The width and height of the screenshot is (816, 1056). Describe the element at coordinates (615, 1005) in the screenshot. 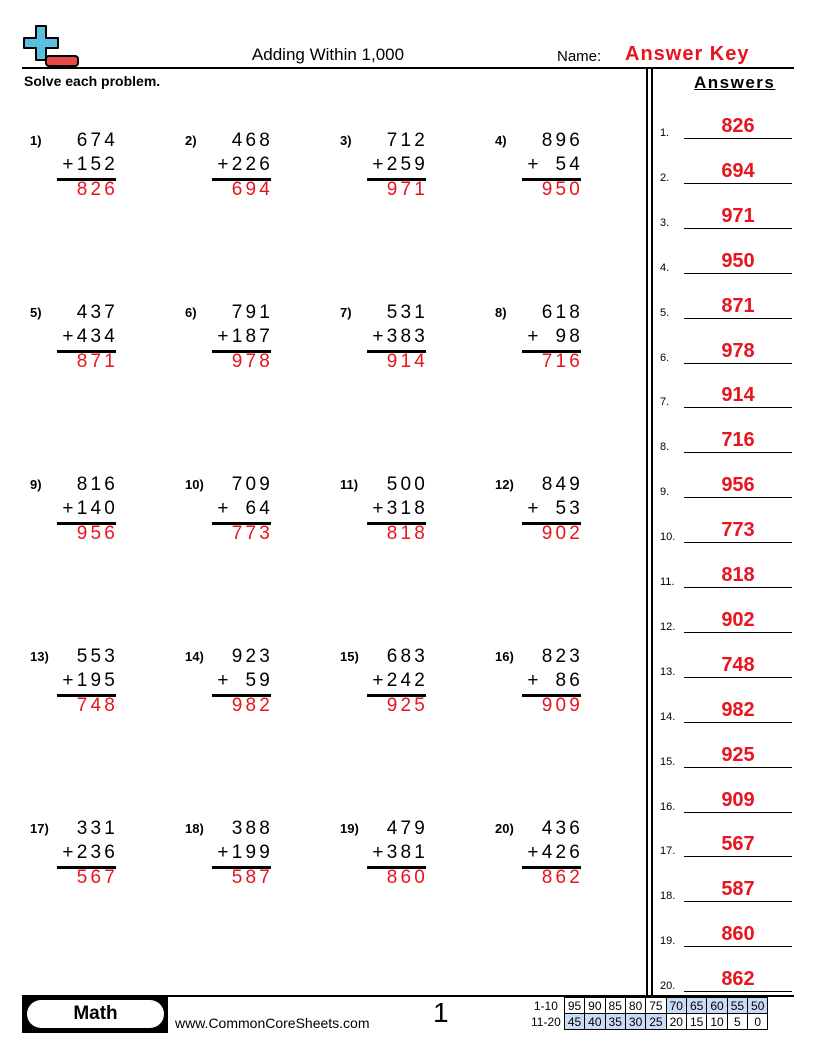

I see `score-cell: 85` at that location.